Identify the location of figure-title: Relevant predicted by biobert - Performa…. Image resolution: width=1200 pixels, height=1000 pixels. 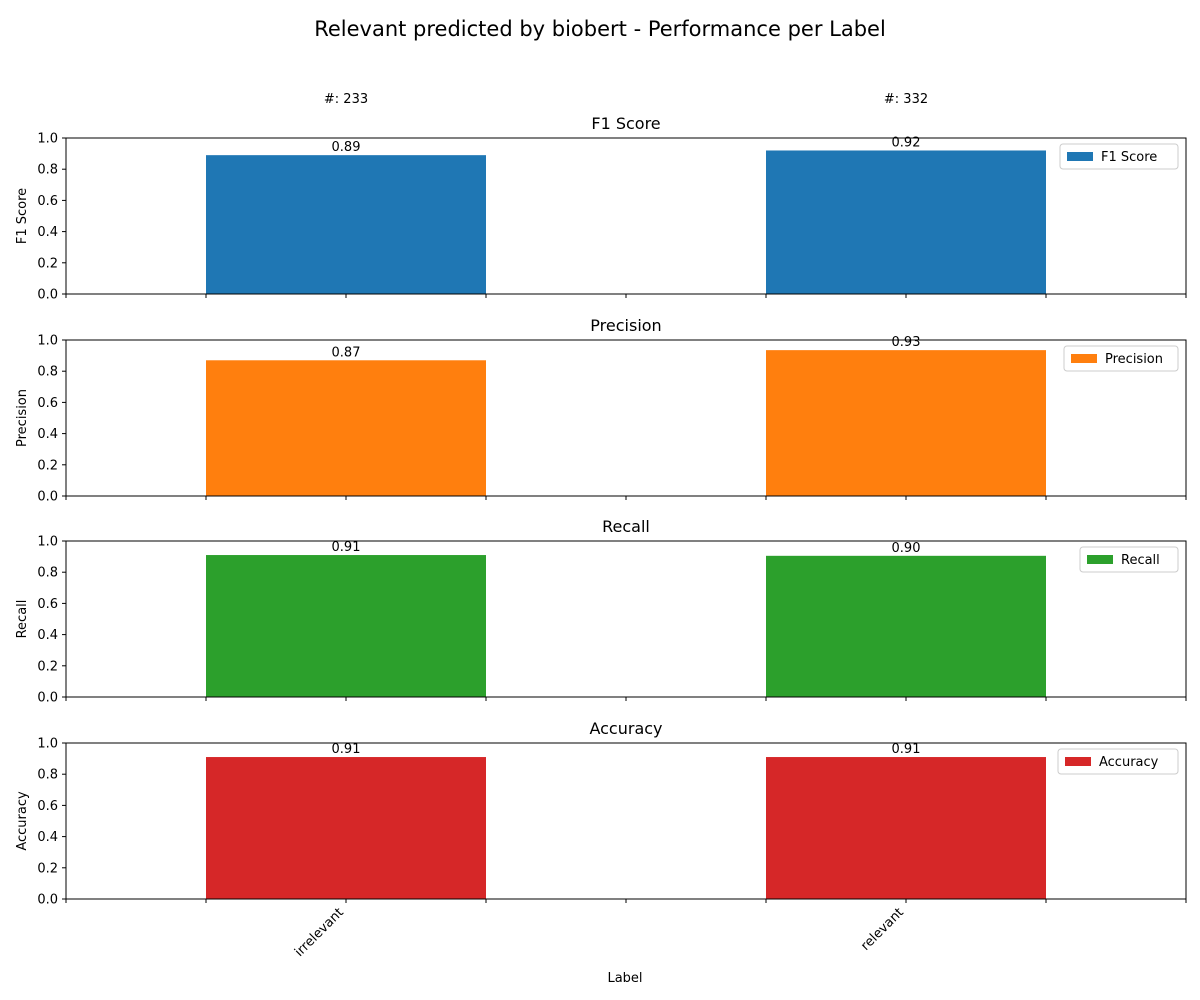
(600, 29).